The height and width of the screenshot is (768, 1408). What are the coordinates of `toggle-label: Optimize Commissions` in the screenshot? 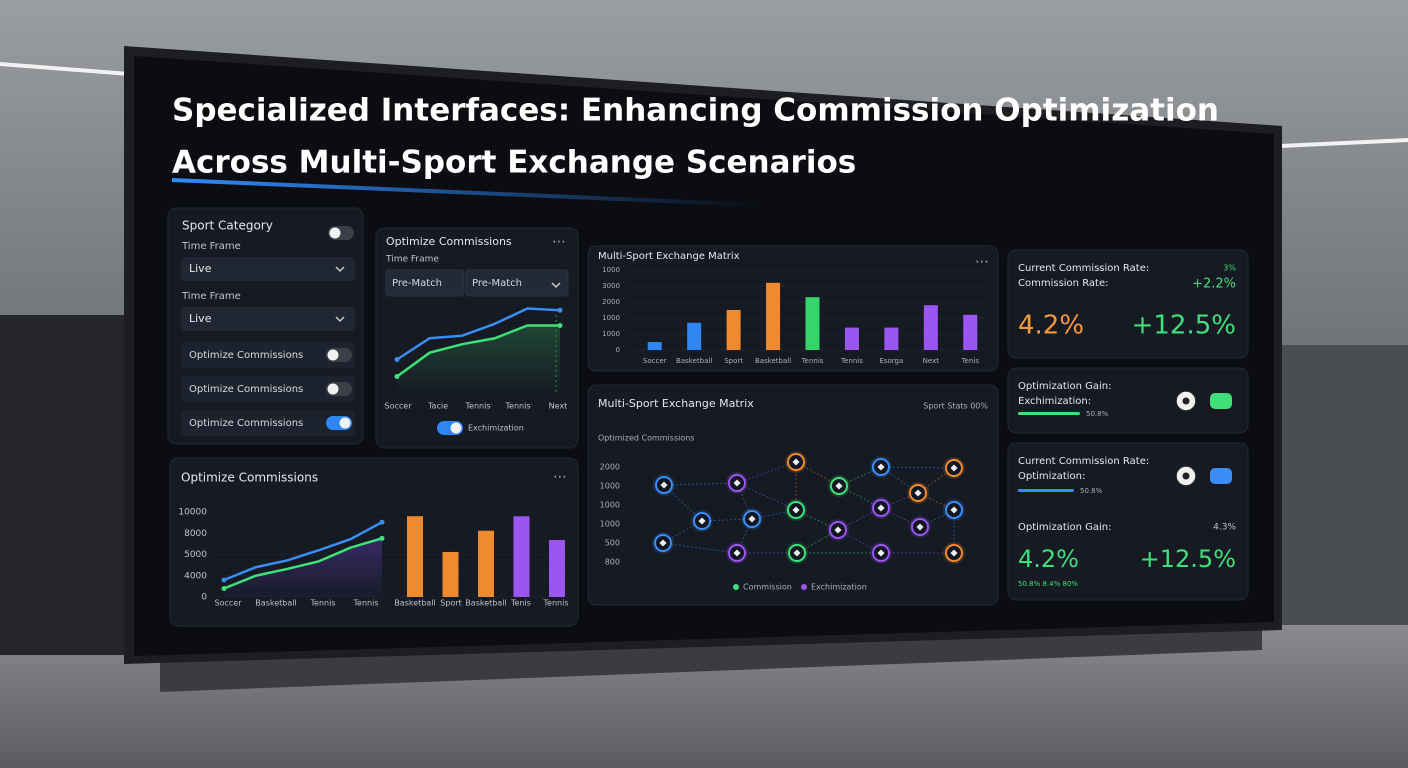 It's located at (246, 389).